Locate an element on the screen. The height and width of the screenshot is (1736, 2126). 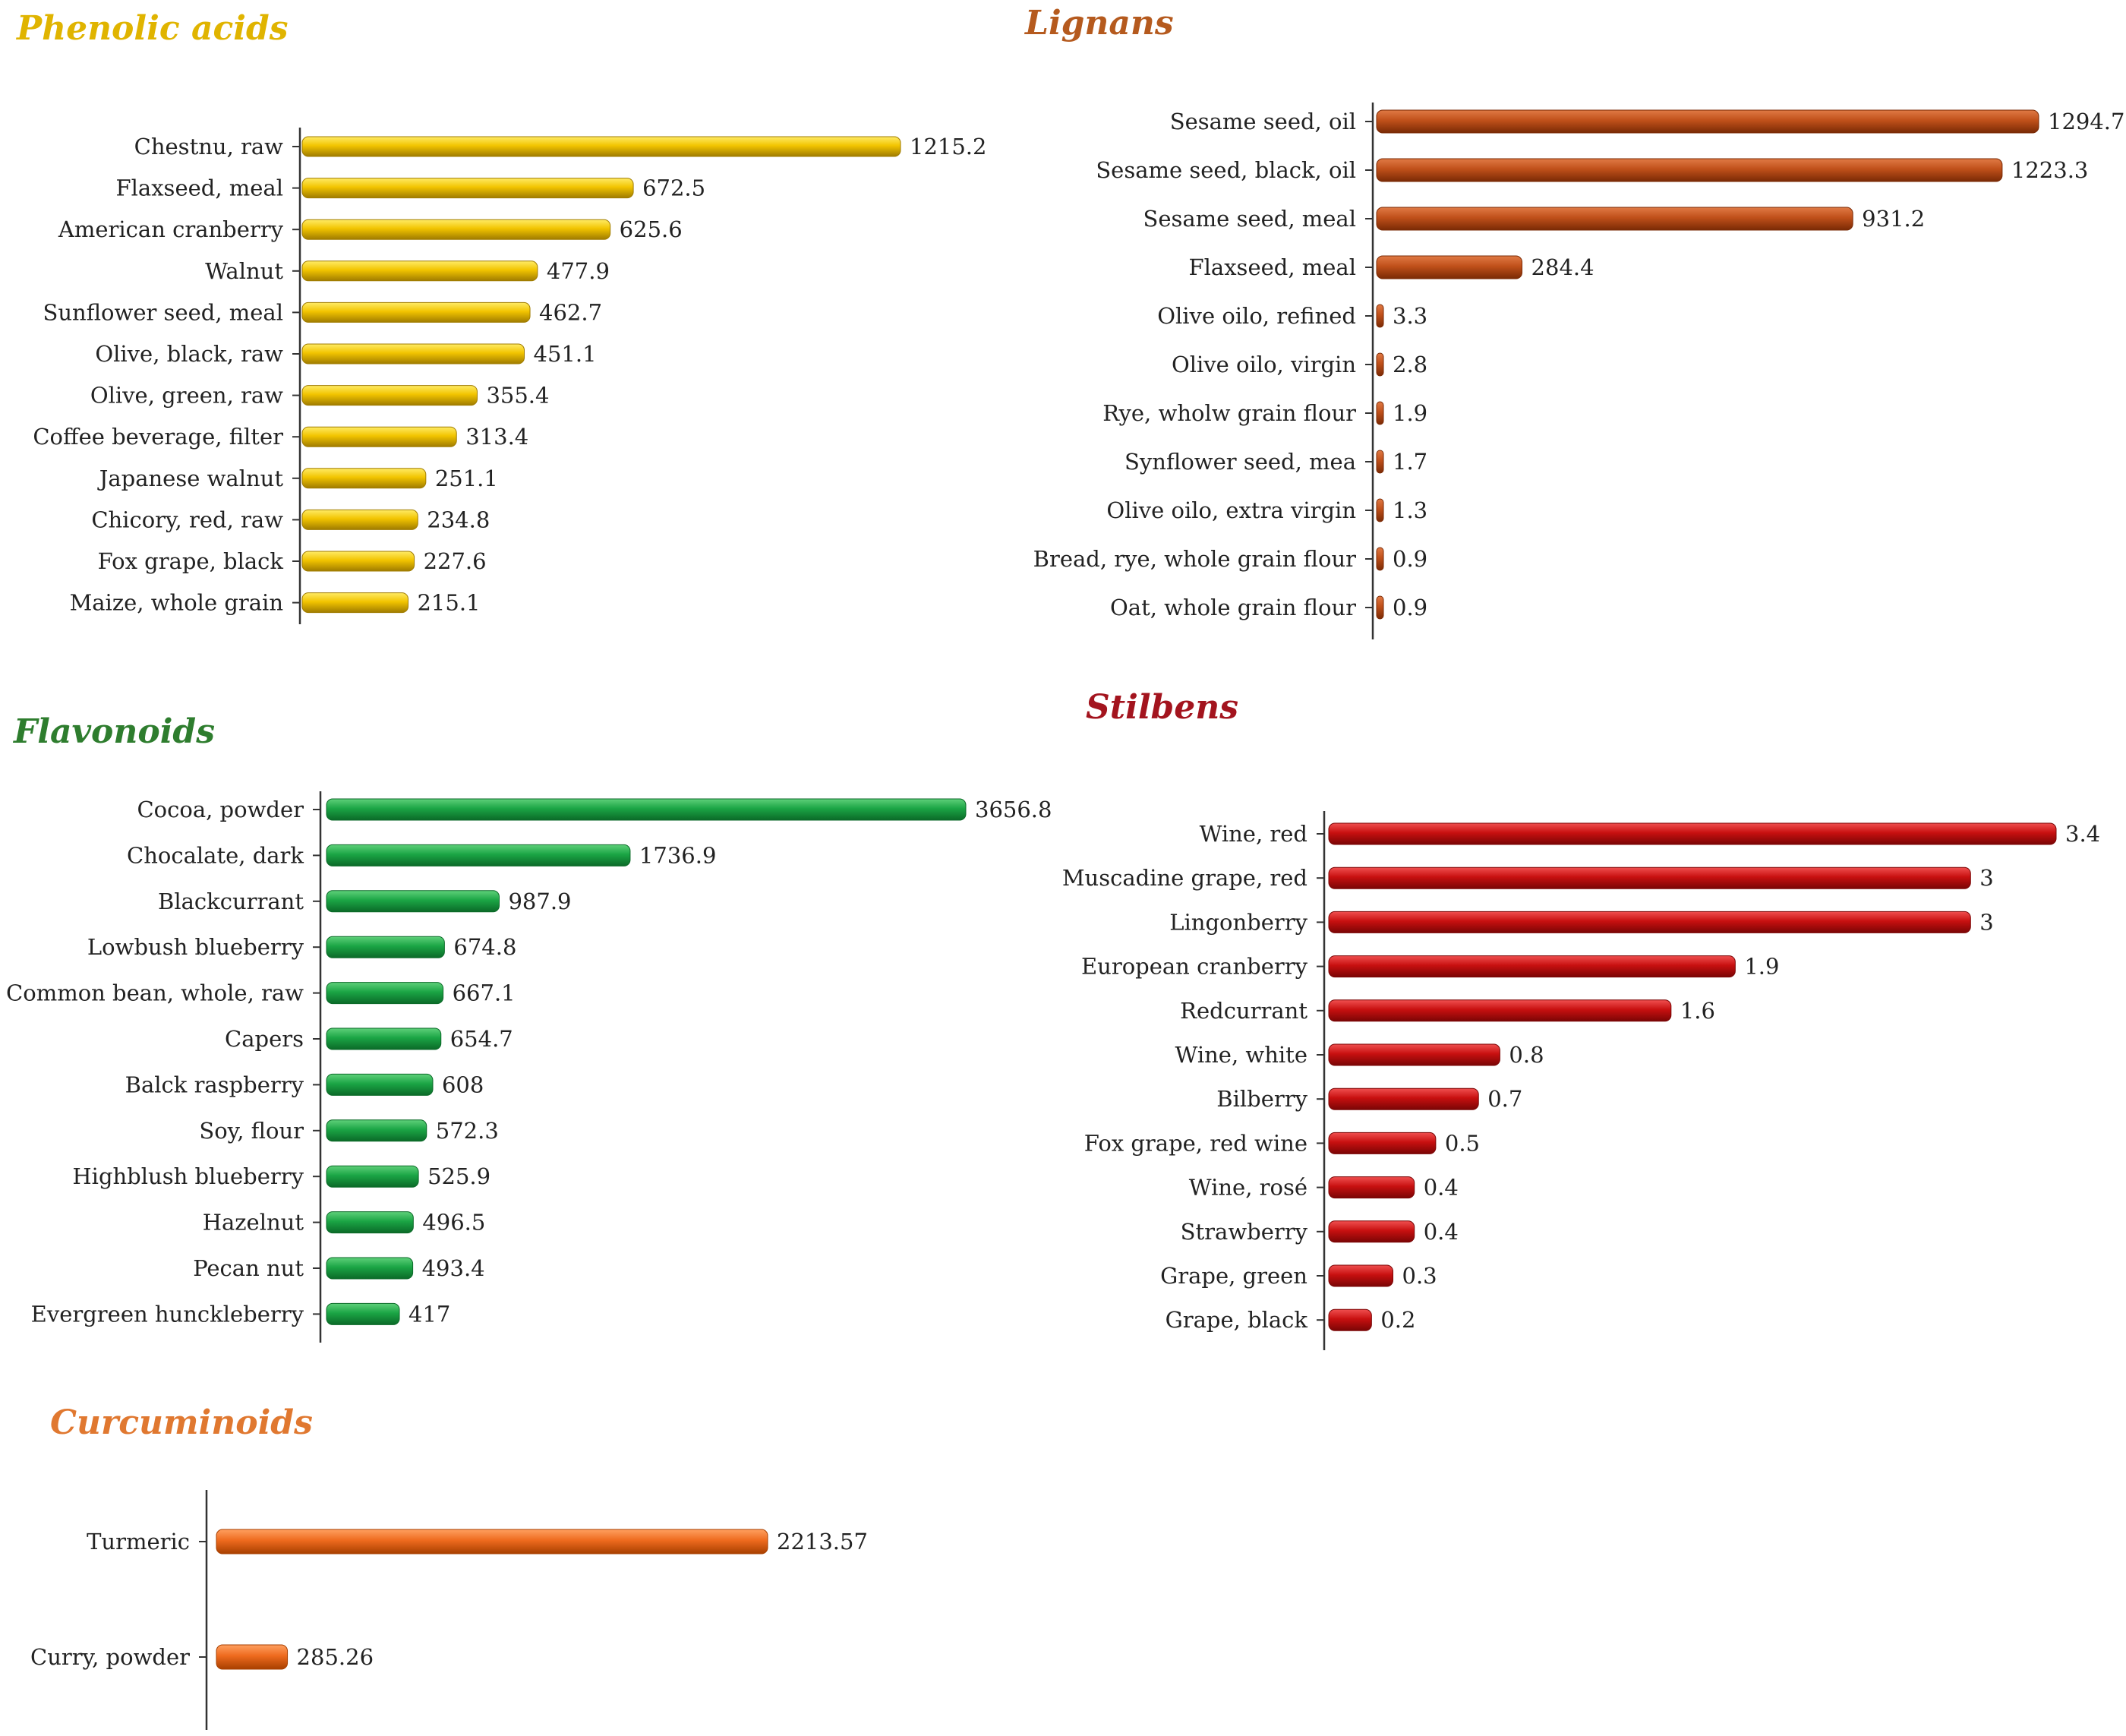
lignans-value-label: 284.4 is located at coordinates (1562, 267).